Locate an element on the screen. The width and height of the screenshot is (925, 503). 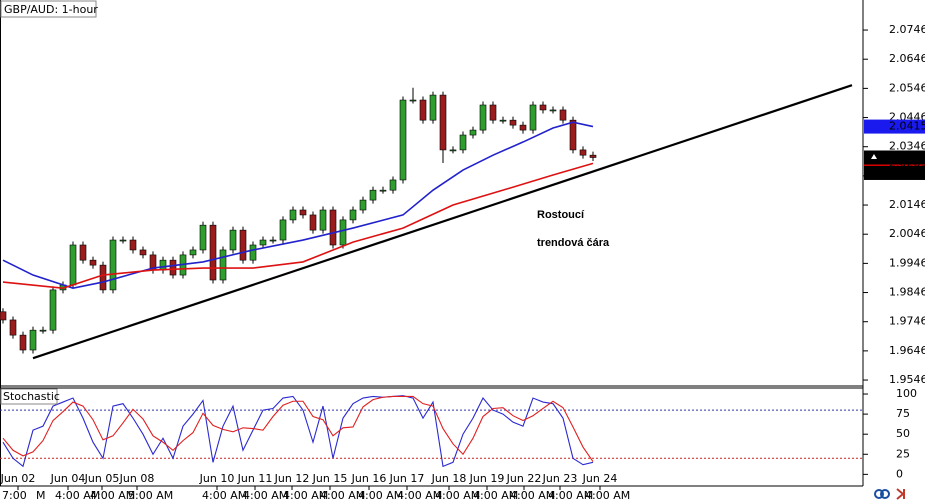
price-label: 2.0415 is located at coordinates (907, 126).